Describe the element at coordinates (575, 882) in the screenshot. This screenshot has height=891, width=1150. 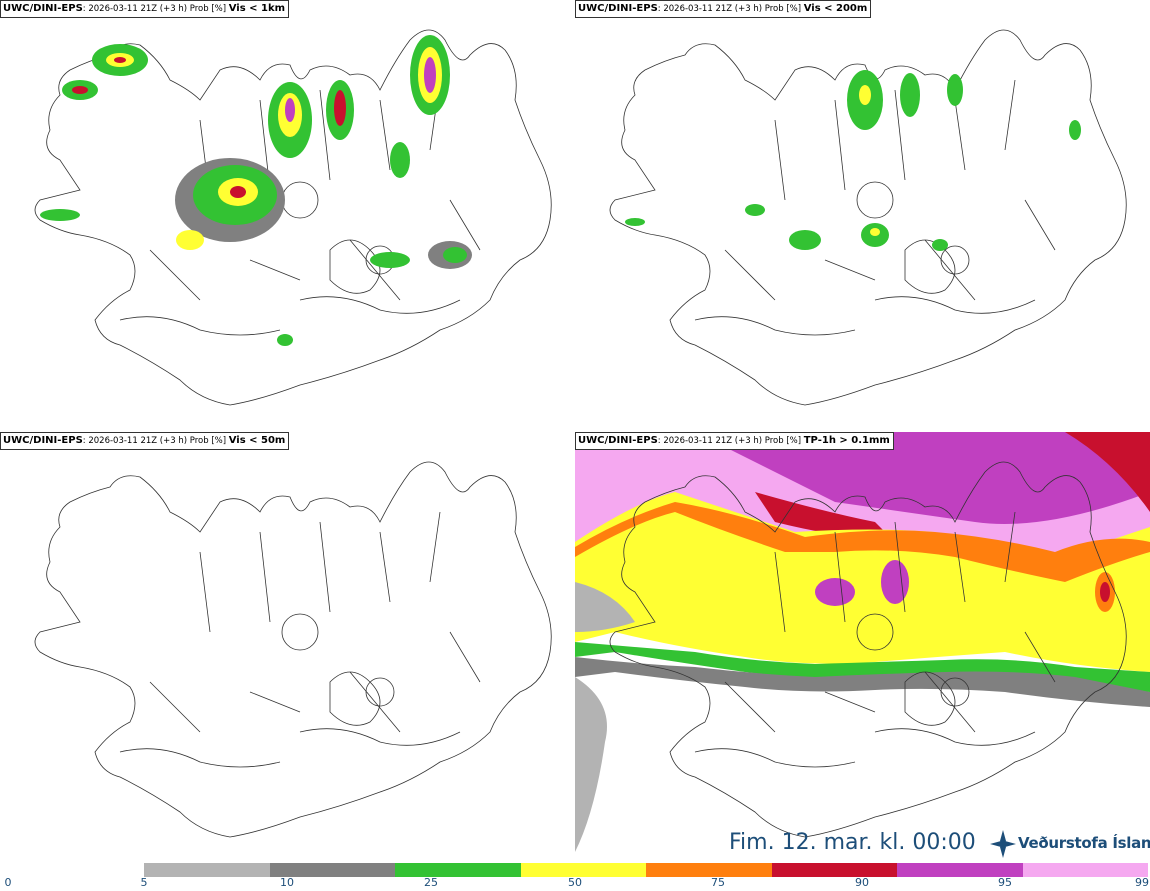
I see `colorbar-tick-label: 50` at that location.